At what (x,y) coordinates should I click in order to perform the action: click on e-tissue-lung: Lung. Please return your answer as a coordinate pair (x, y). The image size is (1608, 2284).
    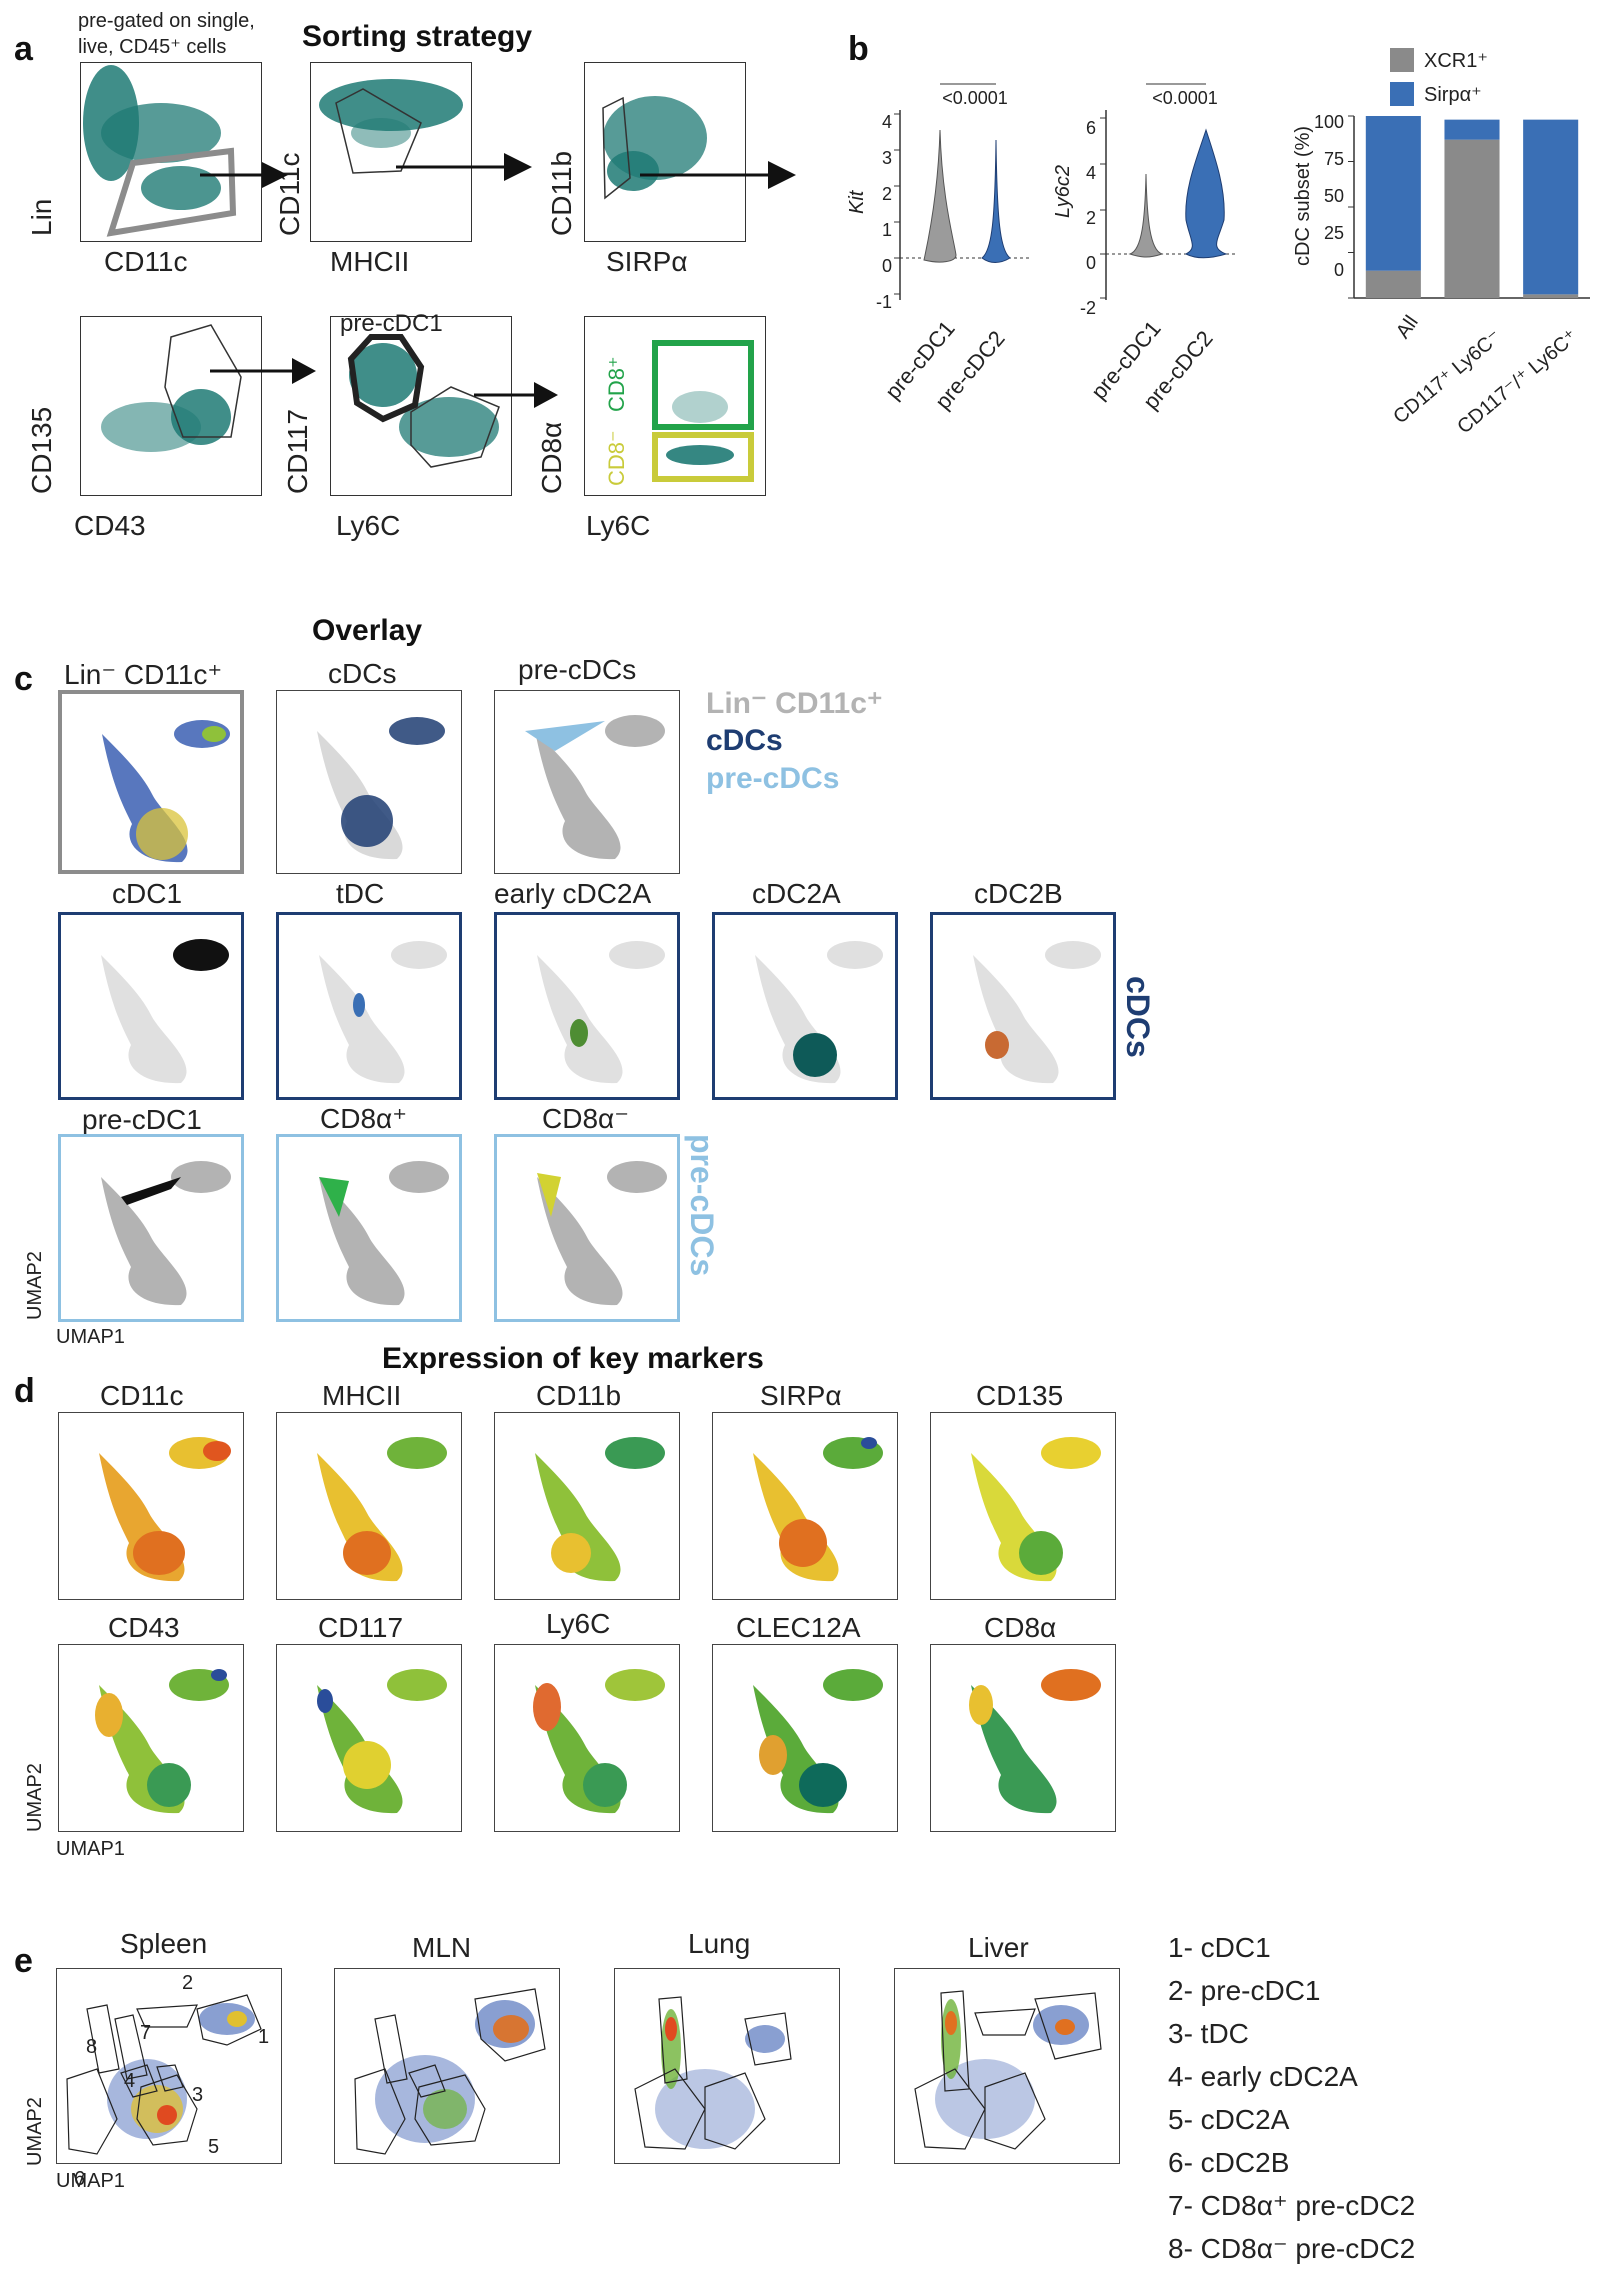
    Looking at the image, I should click on (719, 1943).